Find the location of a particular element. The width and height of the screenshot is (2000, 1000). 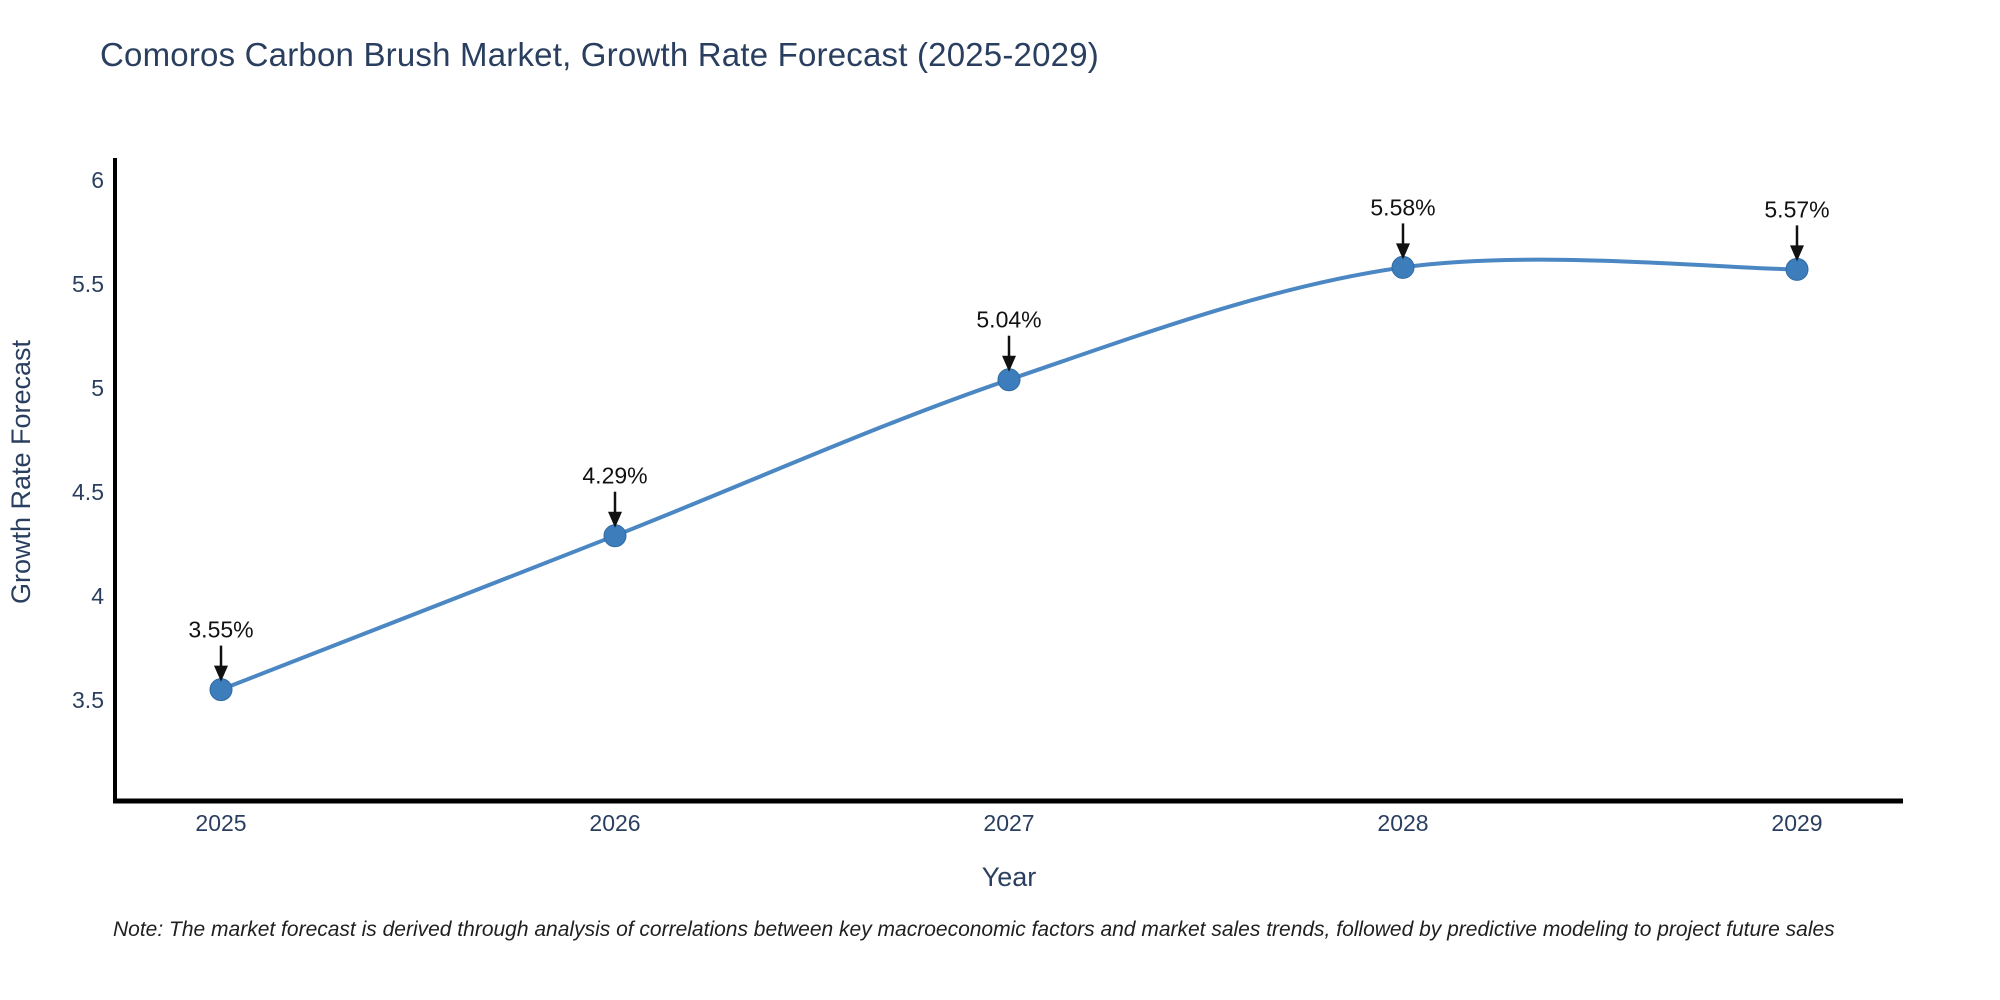

y-tick-label: 4 is located at coordinates (97, 596).